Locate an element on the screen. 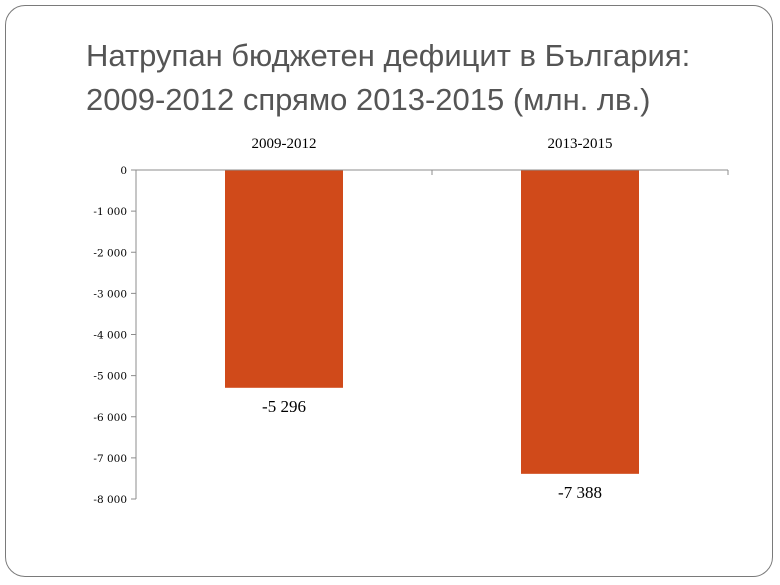 The height and width of the screenshot is (585, 780). chart-title-line-1: Натрупан бюджетен дефицит в България: is located at coordinates (388, 55).